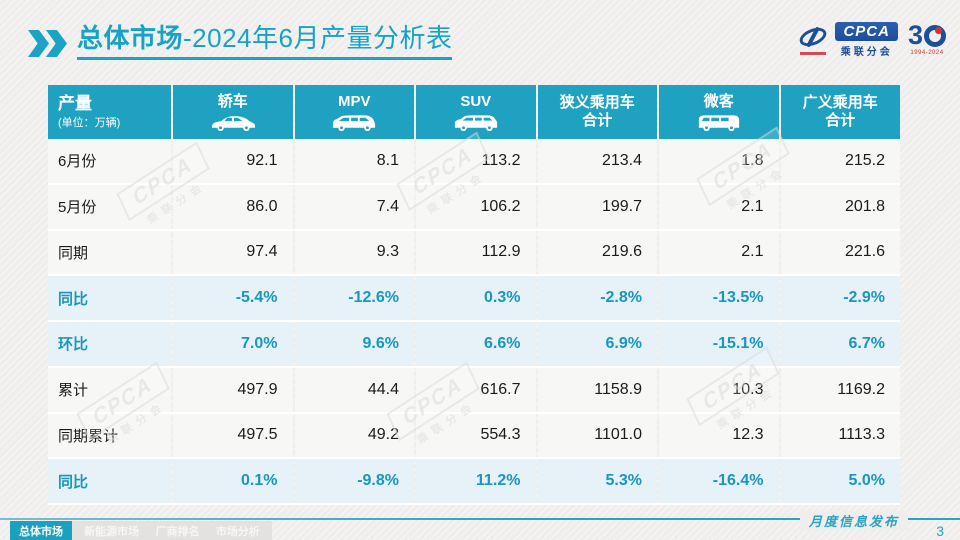  I want to click on table-header-row: 产量 (单位：万辆) 轿车 MPV SUV 狭义乘用车 合计 微客 广义乘用车 合计, so click(474, 112).